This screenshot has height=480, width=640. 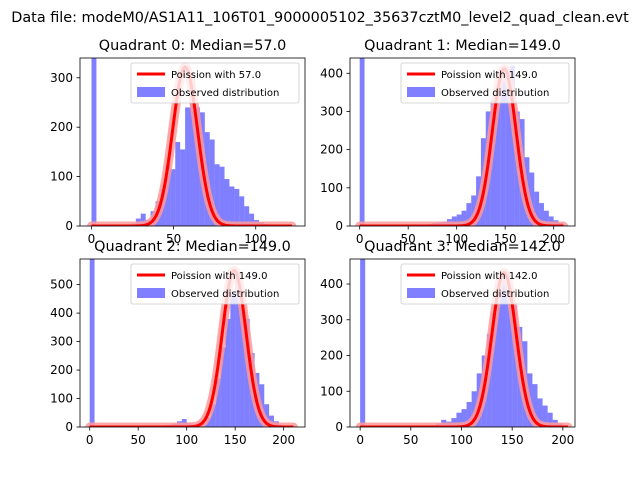 I want to click on plot-area, so click(x=464, y=343).